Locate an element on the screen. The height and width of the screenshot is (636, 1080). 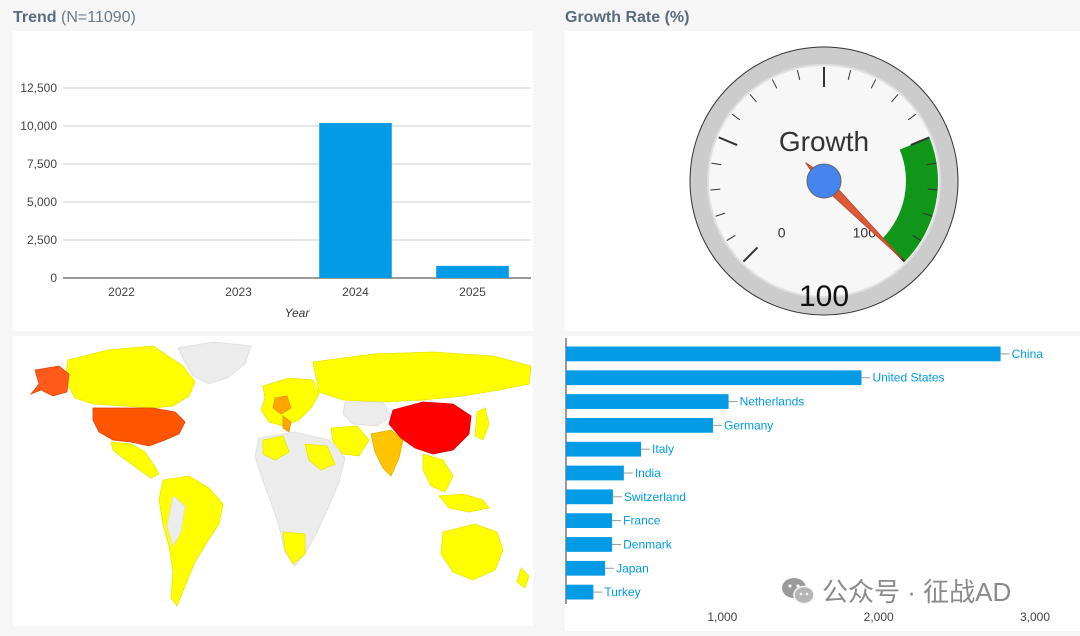
region-sa-gray is located at coordinates (176, 521).